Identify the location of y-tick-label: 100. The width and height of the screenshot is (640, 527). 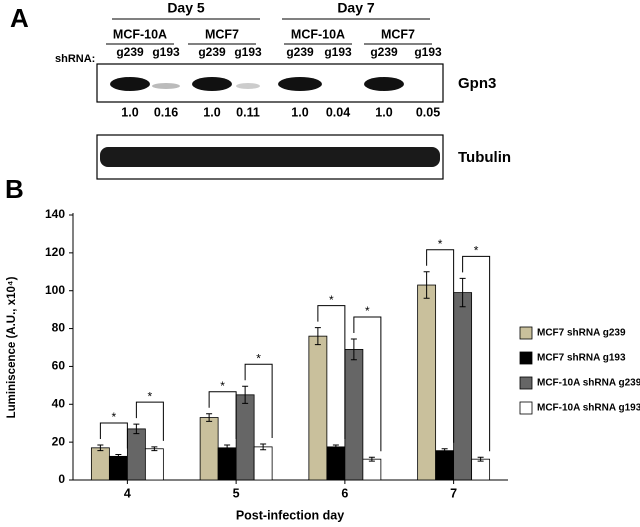
(55, 290).